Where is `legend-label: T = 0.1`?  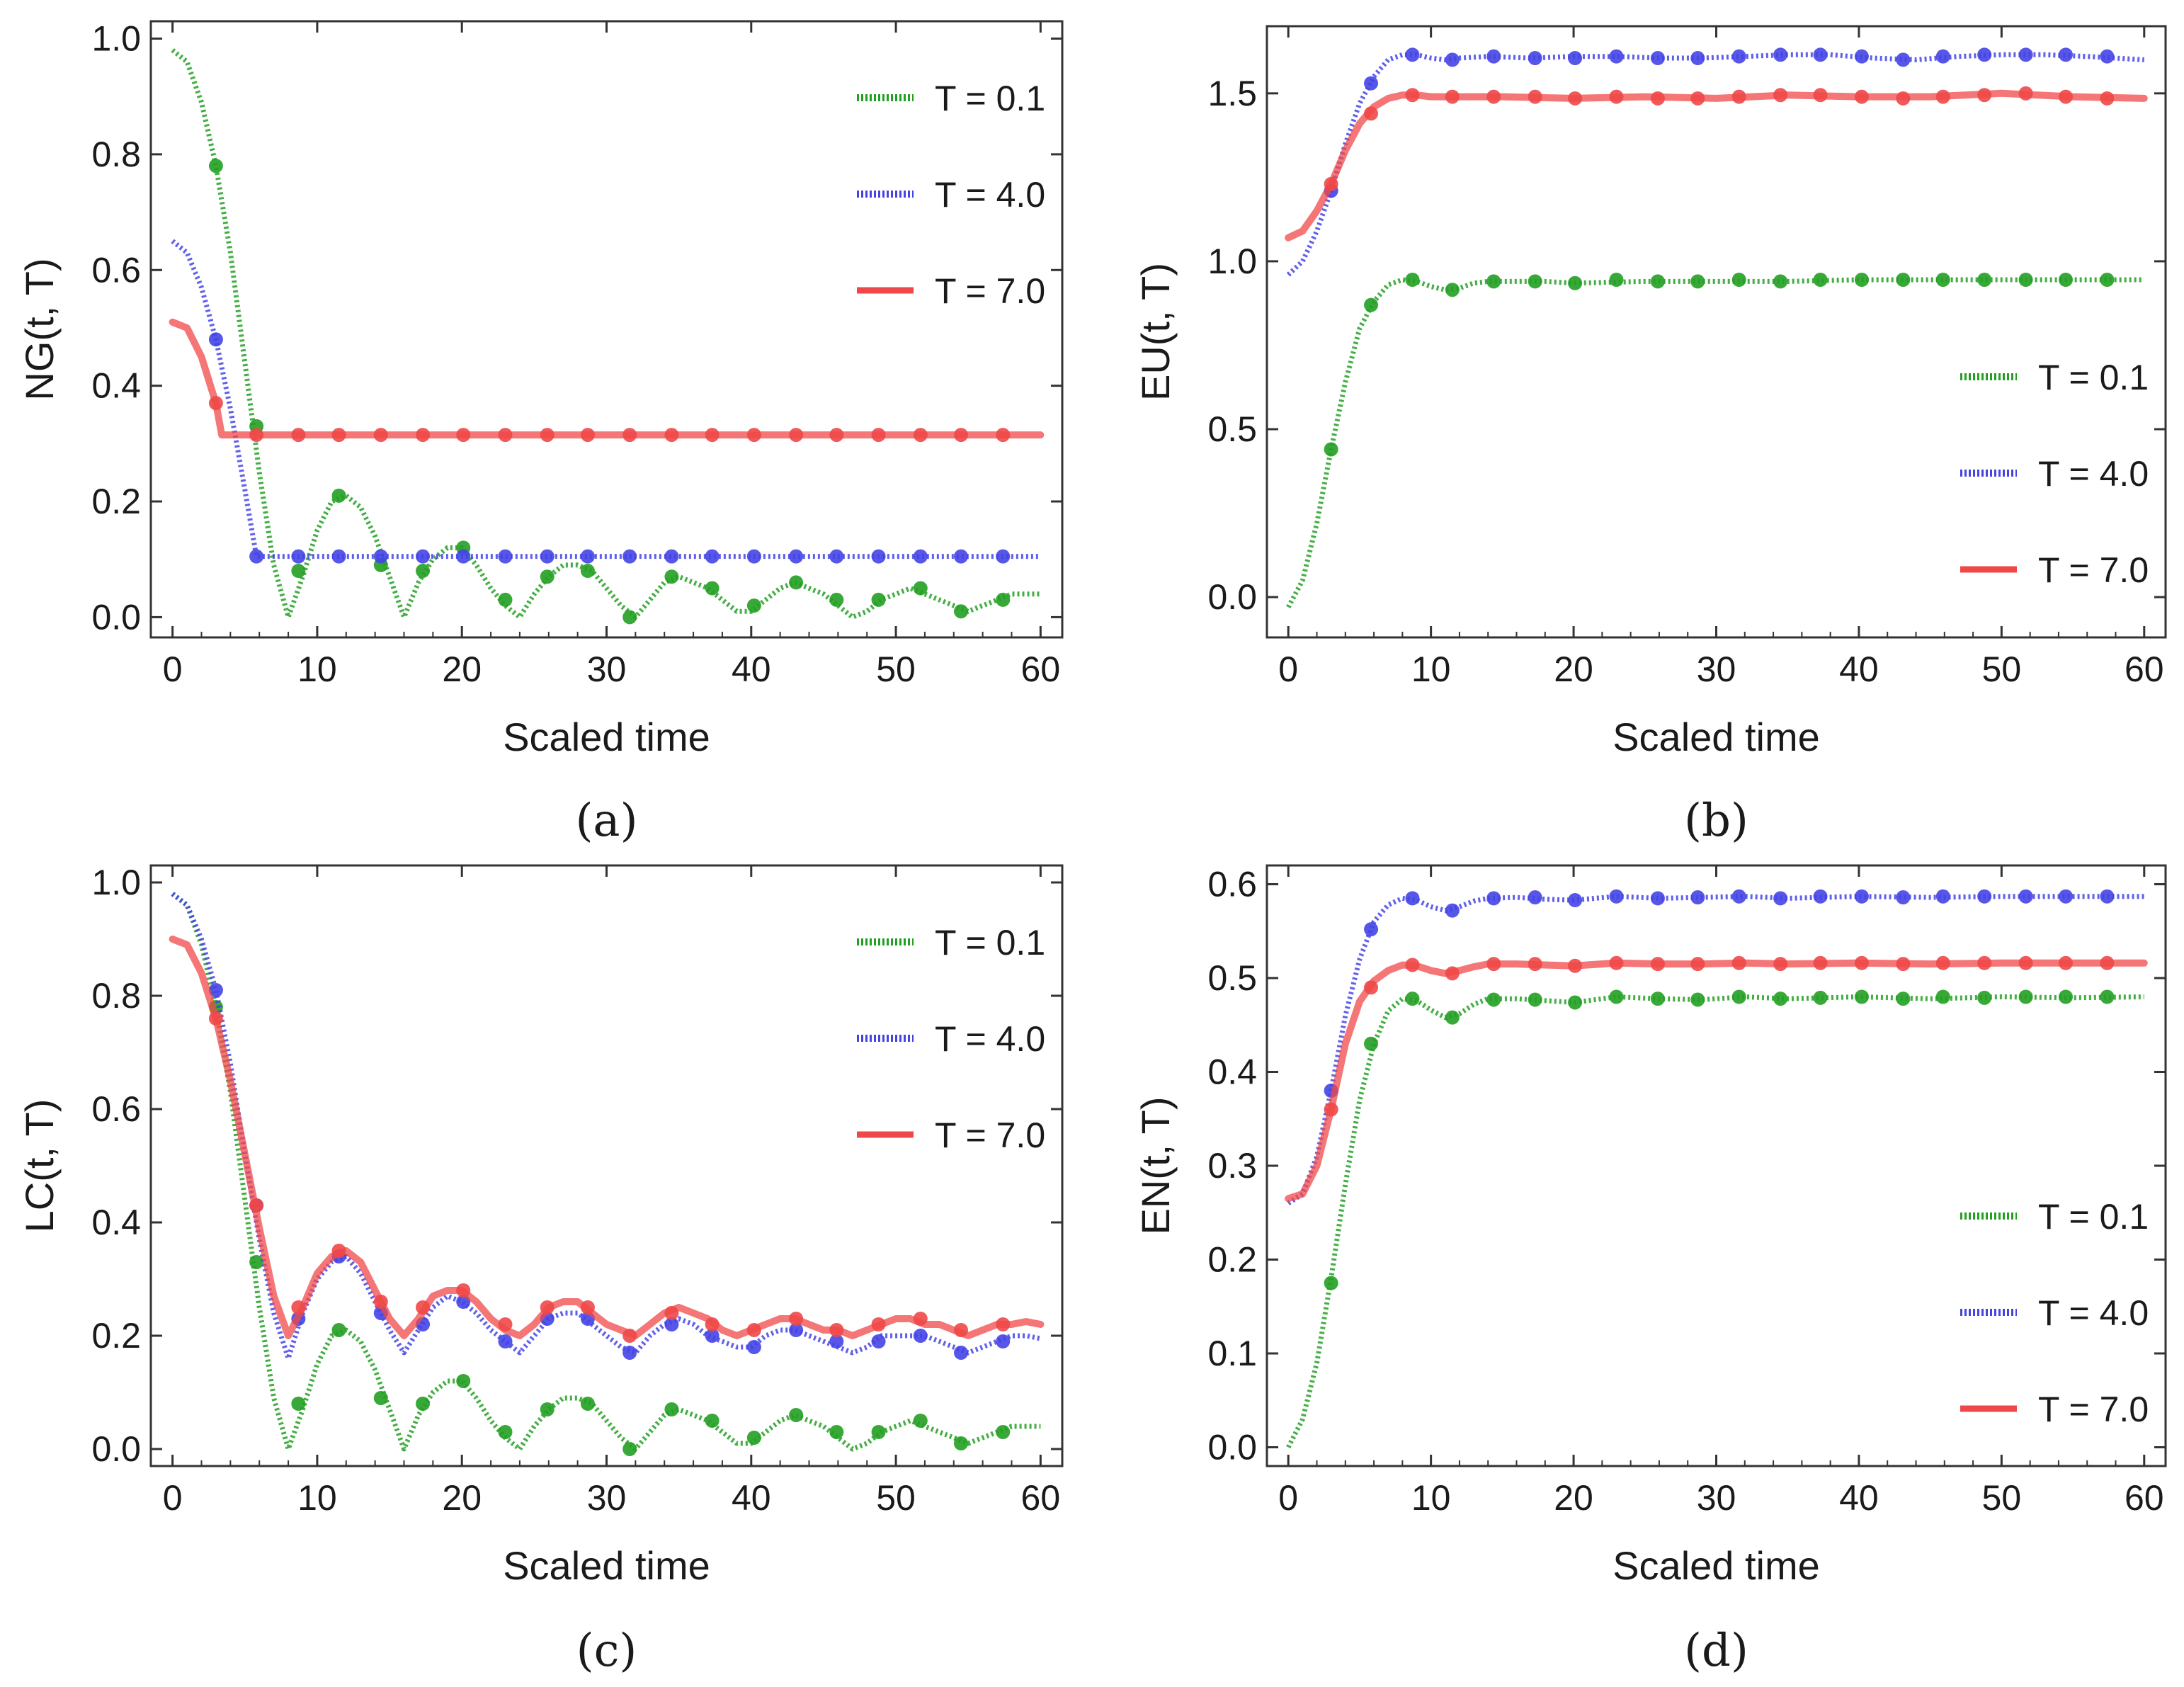 legend-label: T = 0.1 is located at coordinates (990, 943).